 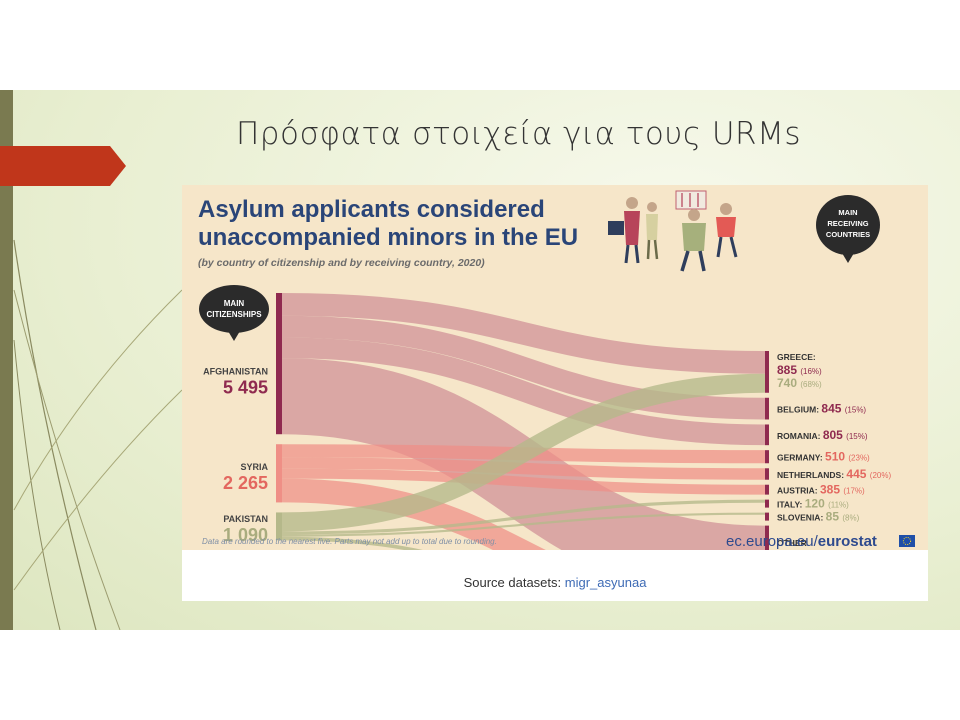 What do you see at coordinates (388, 237) in the screenshot?
I see `infographic-title-line2: unaccompanied minors in the EU` at bounding box center [388, 237].